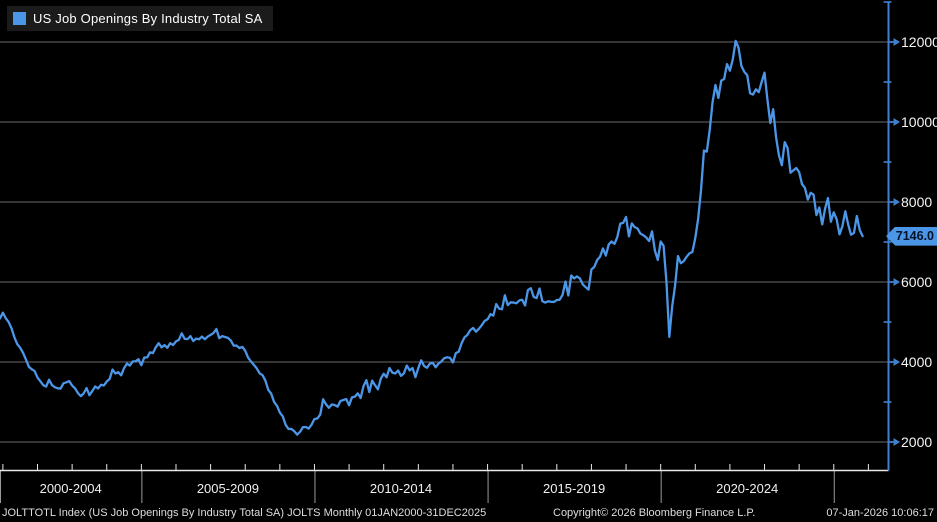 This screenshot has height=522, width=937. What do you see at coordinates (917, 362) in the screenshot?
I see `y-axis-label: 4000` at bounding box center [917, 362].